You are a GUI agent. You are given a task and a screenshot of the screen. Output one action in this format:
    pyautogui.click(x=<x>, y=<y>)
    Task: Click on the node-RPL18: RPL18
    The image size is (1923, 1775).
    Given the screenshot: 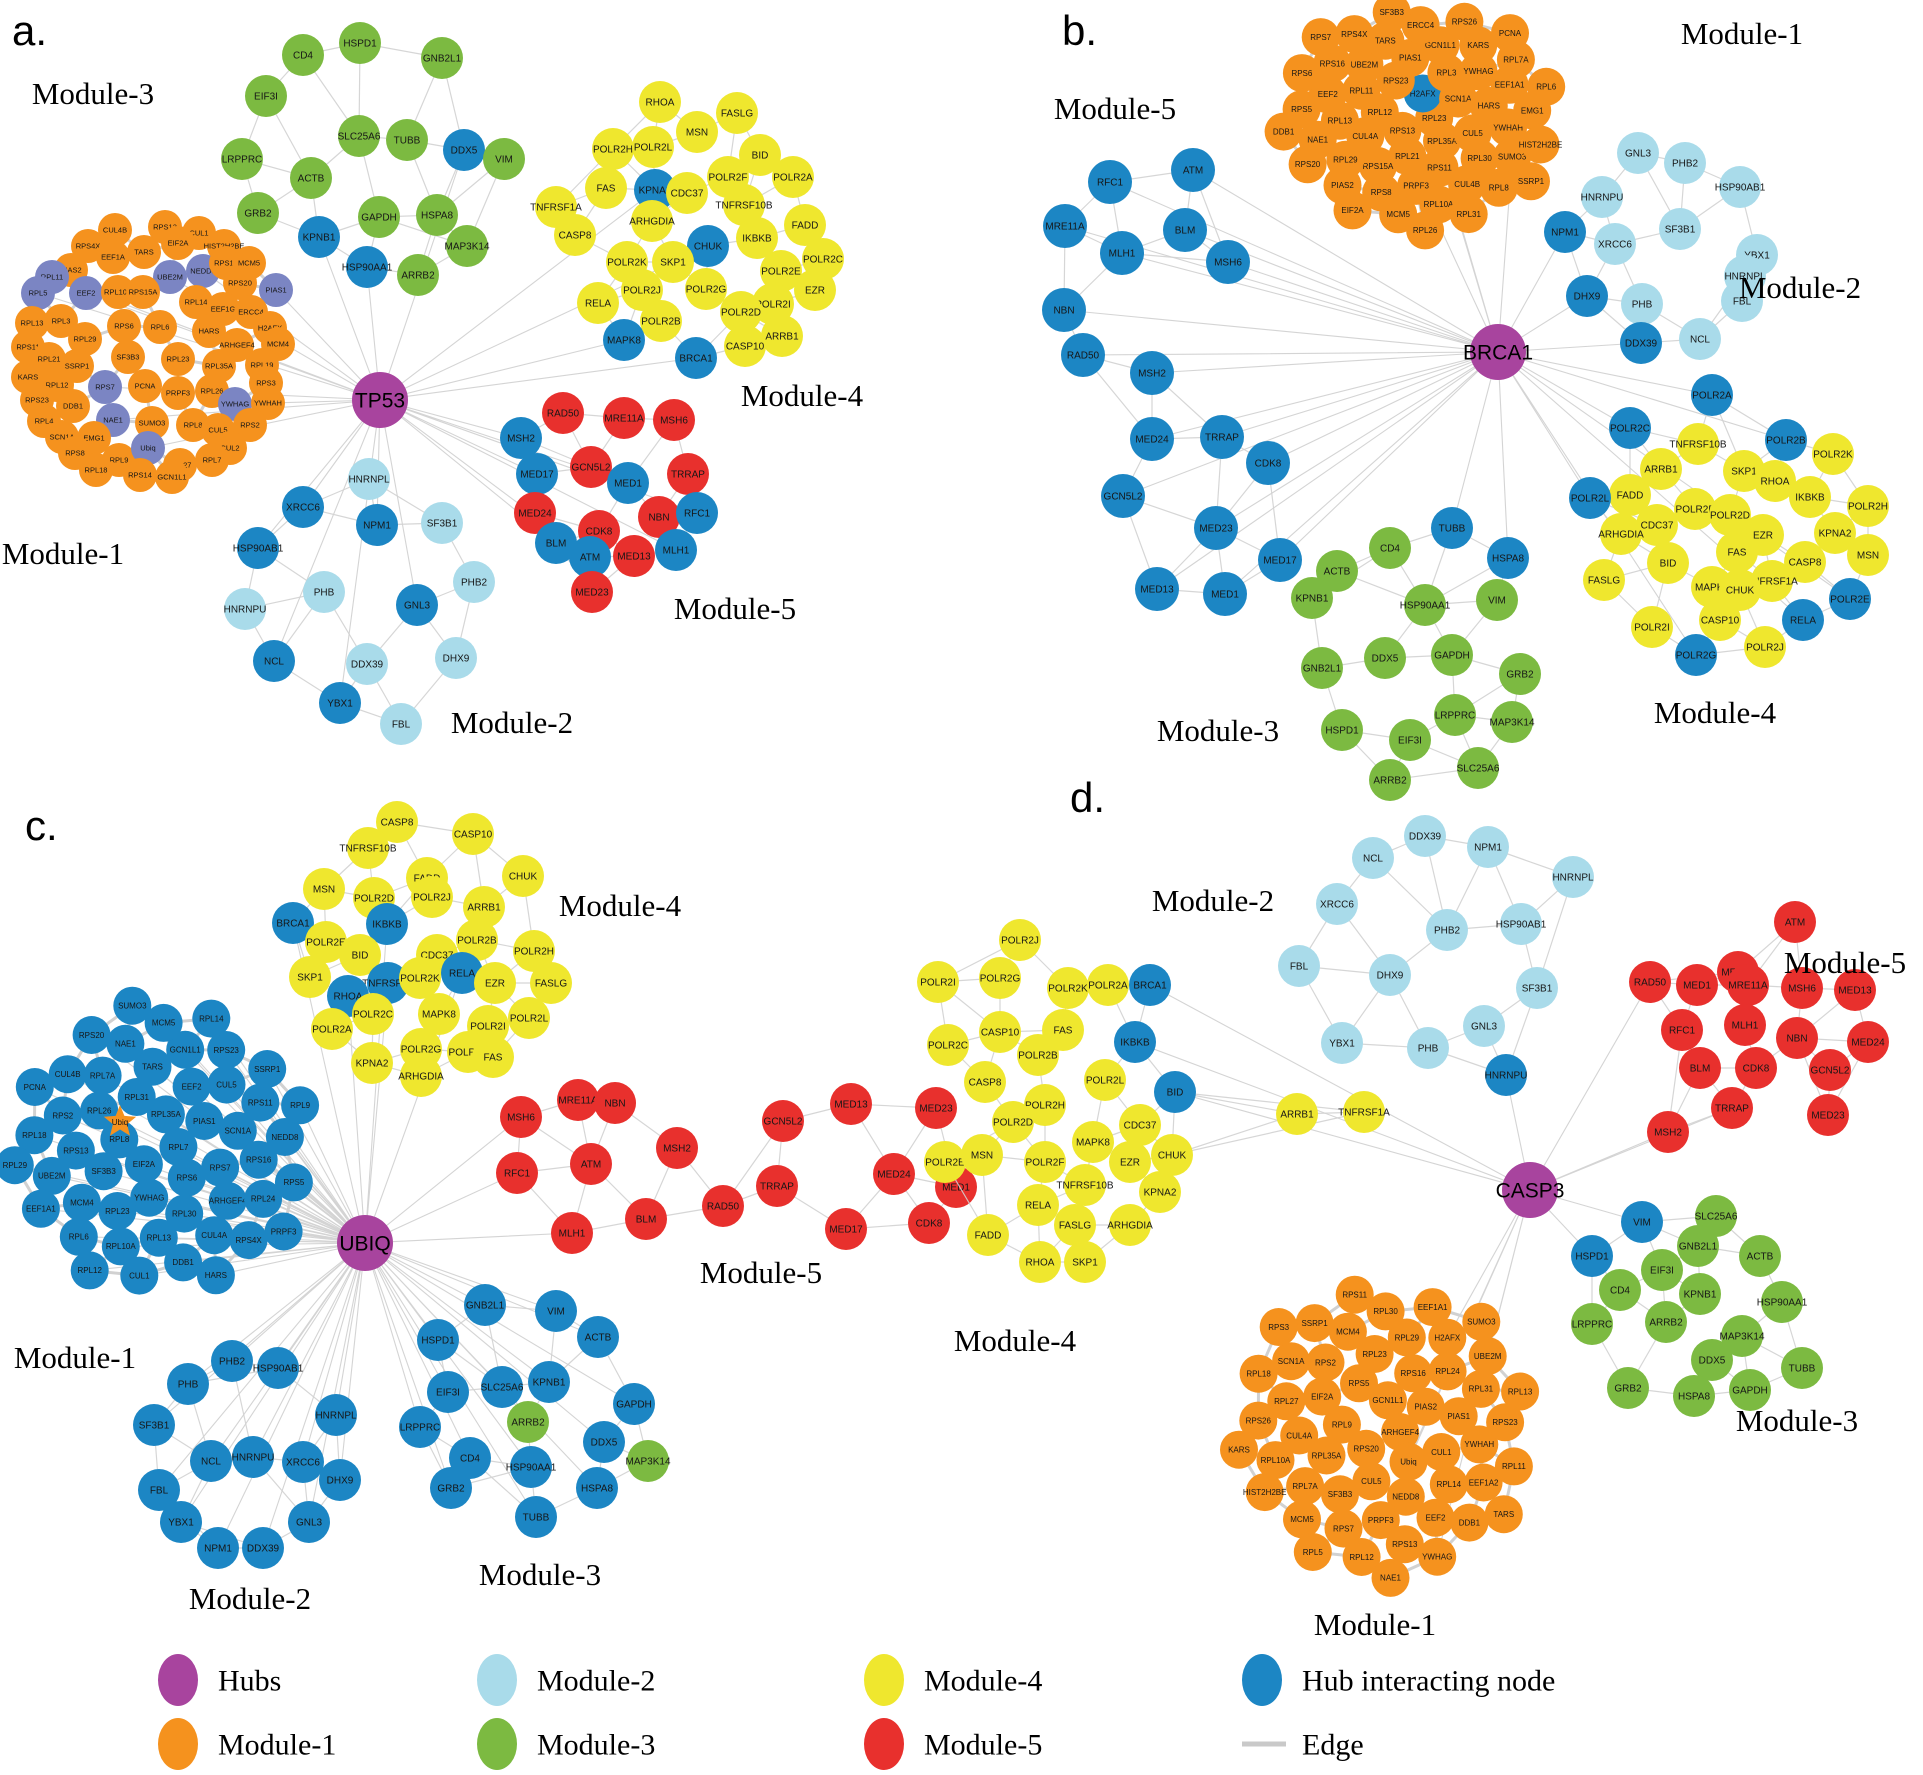 What is the action you would take?
    pyautogui.click(x=1258, y=1373)
    